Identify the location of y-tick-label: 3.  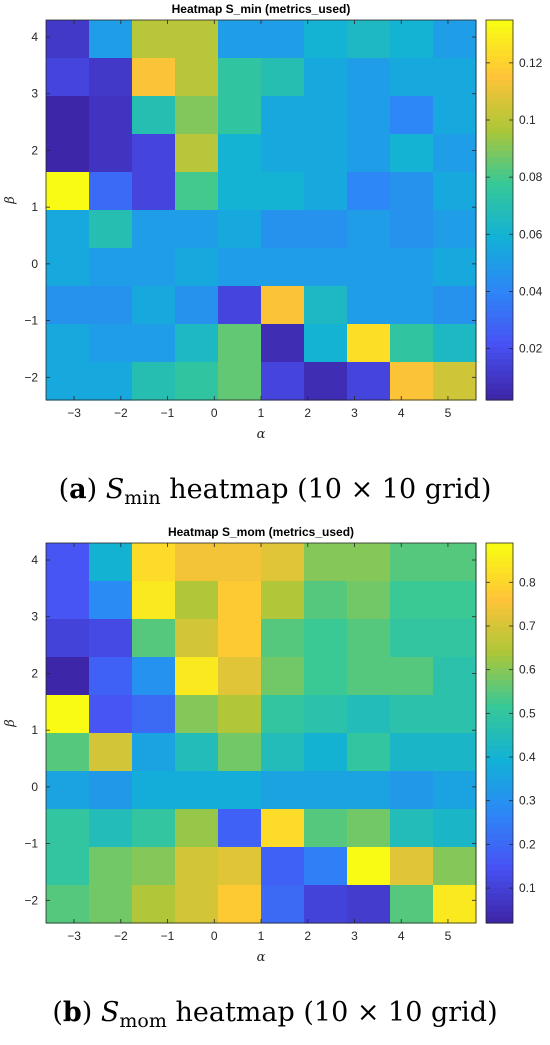
(34, 94).